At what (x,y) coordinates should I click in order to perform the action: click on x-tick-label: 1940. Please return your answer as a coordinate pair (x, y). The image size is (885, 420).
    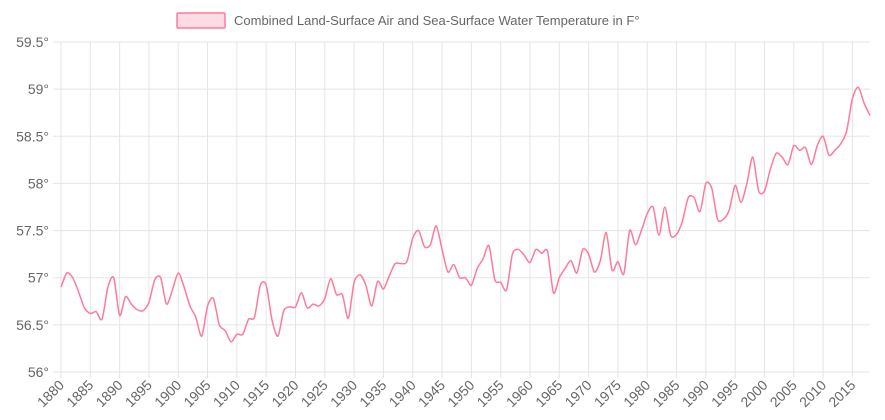
    Looking at the image, I should click on (402, 393).